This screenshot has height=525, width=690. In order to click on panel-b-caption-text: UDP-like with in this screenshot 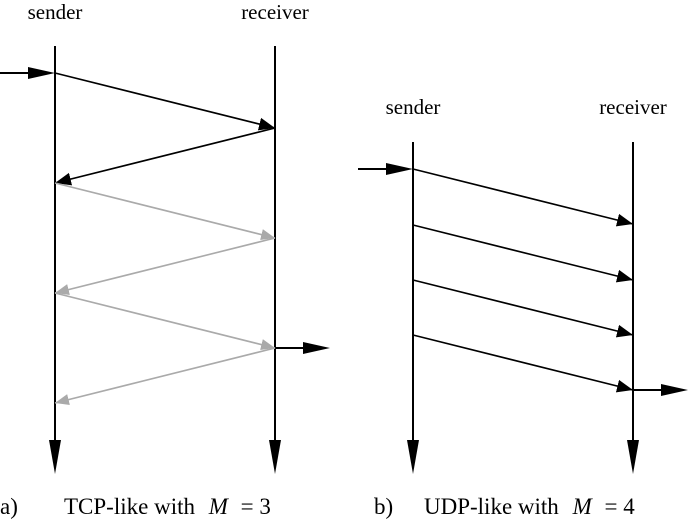, I will do `click(491, 506)`.